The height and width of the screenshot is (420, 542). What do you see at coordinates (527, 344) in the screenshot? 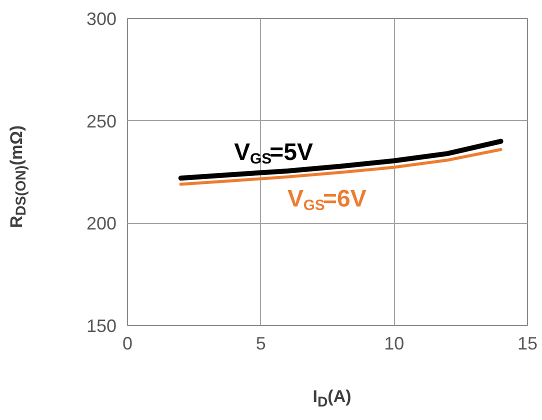
I see `x-tick-label: 15` at bounding box center [527, 344].